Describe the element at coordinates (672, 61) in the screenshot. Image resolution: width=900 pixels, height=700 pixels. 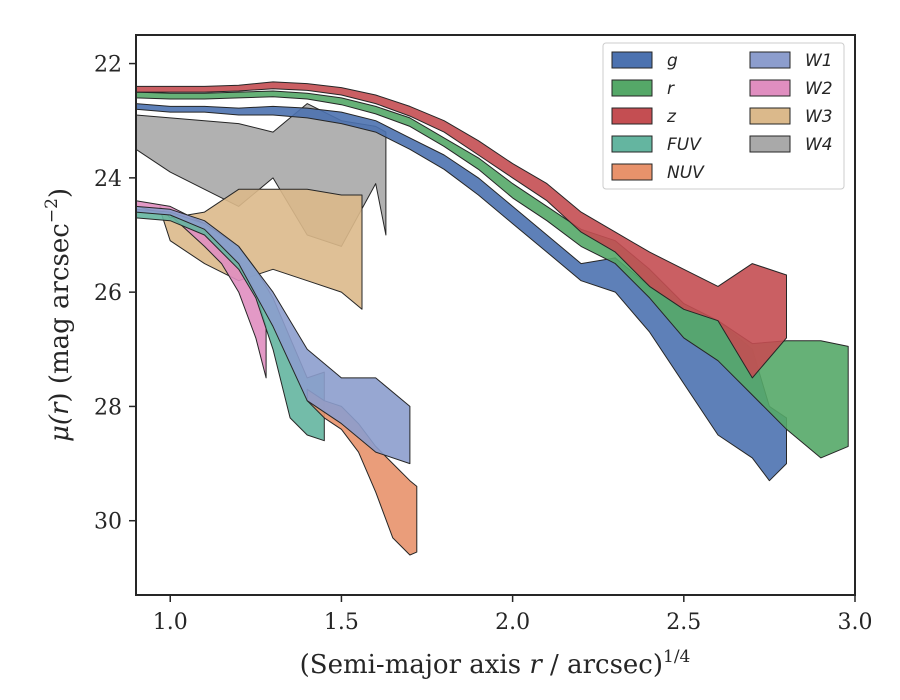
I see `legend-label-g: g` at that location.